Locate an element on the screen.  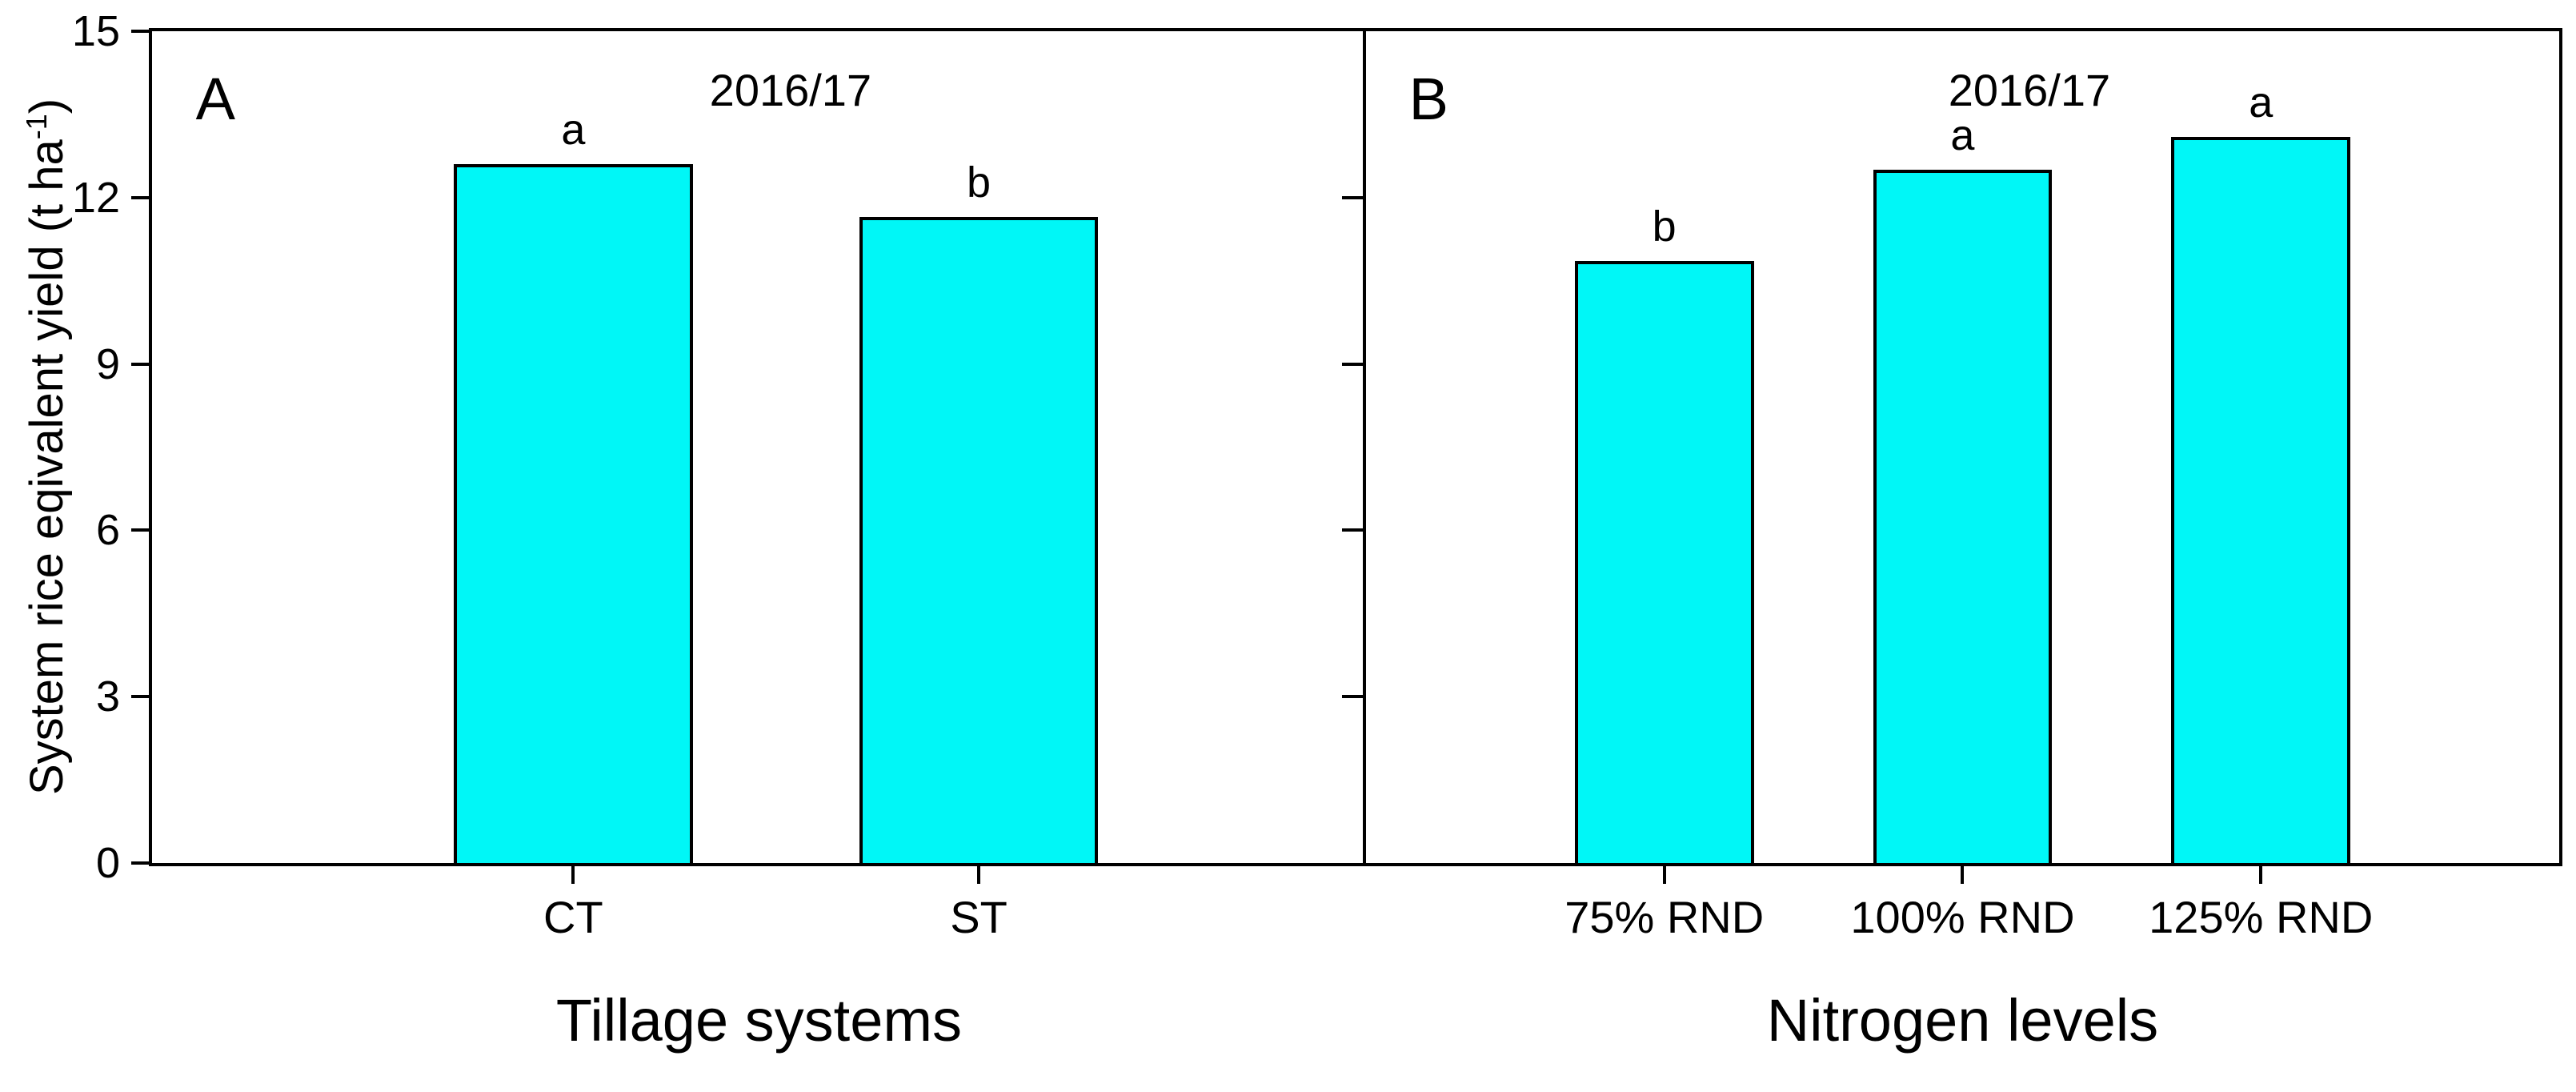
y-tick-label: 0 is located at coordinates (107, 863).